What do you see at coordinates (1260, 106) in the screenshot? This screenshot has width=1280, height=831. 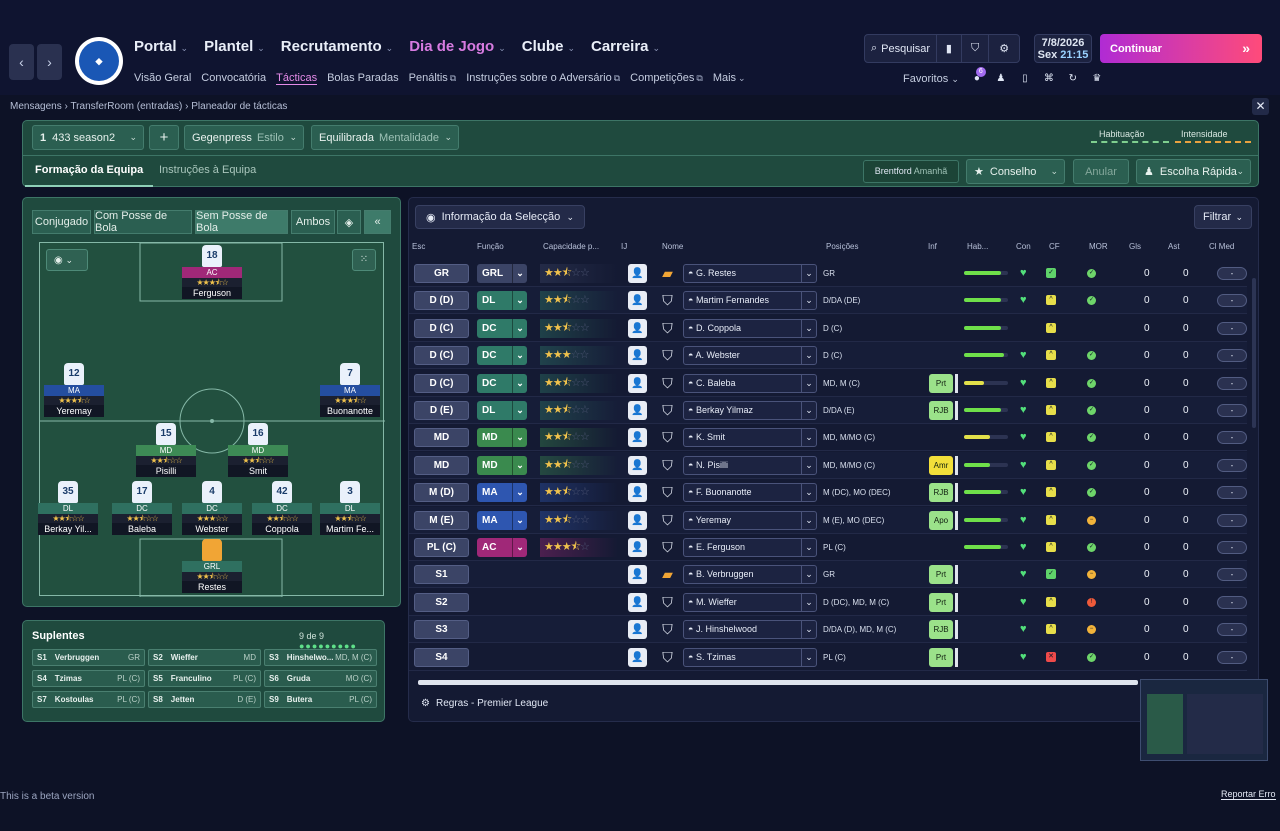 I see `close-button: ✕` at bounding box center [1260, 106].